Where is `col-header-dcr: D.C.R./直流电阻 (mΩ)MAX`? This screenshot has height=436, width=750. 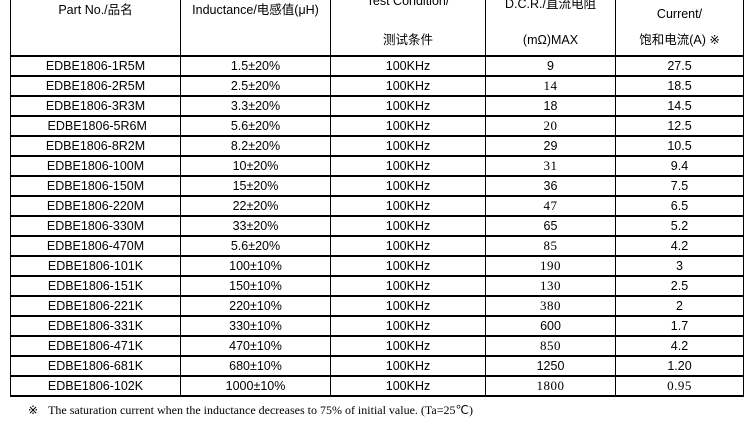 col-header-dcr: D.C.R./直流电阻 (mΩ)MAX is located at coordinates (550, 28).